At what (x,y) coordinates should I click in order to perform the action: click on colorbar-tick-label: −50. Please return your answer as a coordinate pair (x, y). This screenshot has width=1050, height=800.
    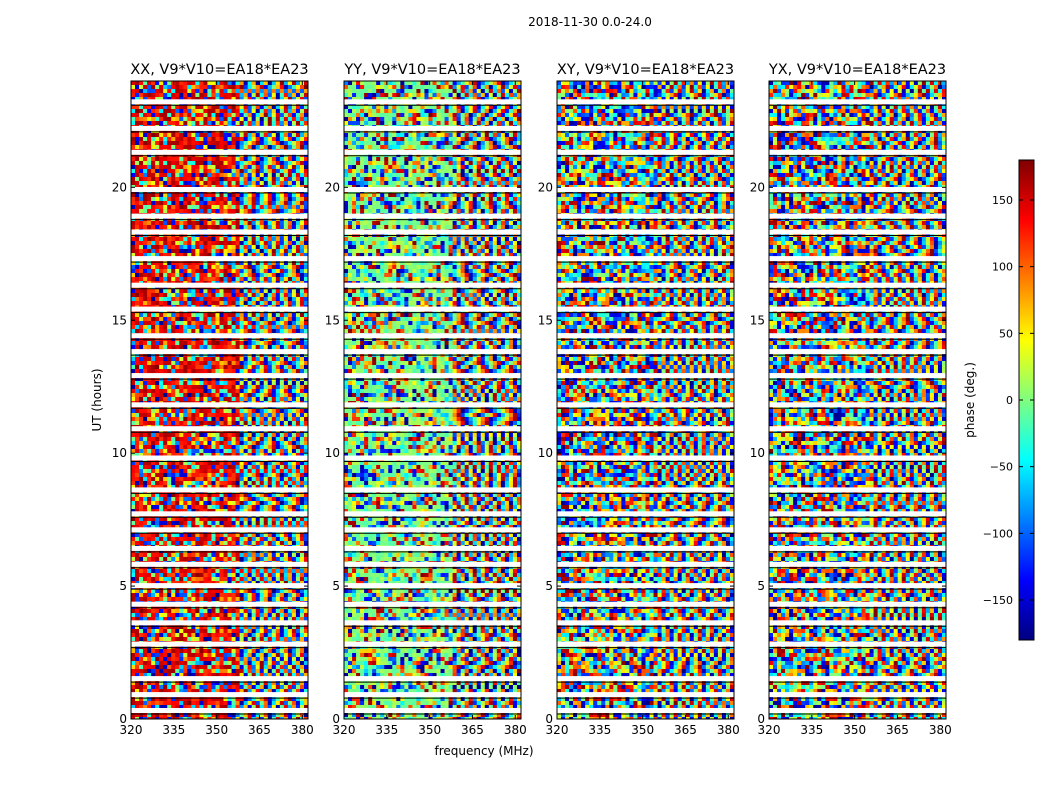
    Looking at the image, I should click on (1001, 467).